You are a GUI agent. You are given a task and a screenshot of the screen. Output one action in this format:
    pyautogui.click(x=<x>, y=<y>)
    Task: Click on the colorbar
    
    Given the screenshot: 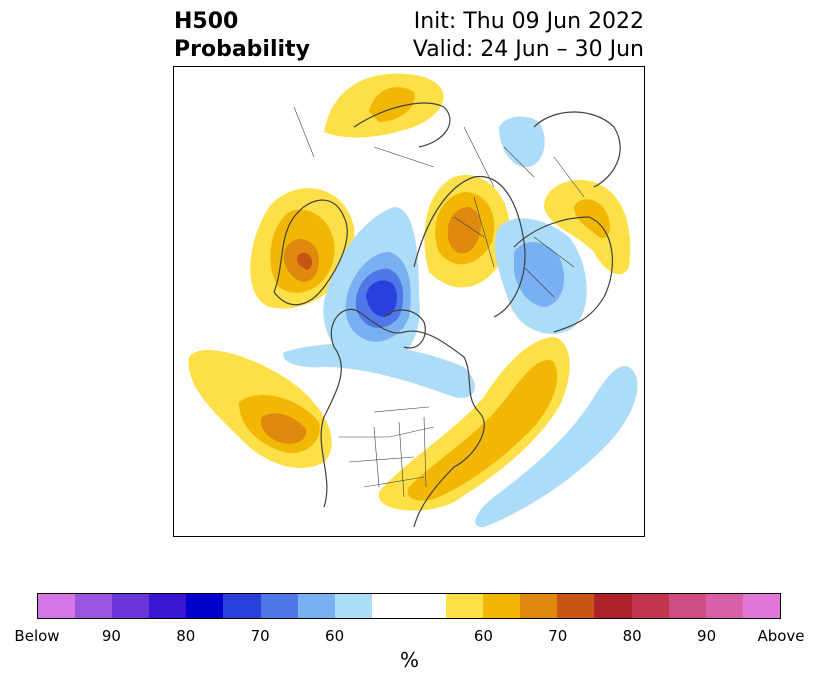 What is the action you would take?
    pyautogui.click(x=409, y=606)
    